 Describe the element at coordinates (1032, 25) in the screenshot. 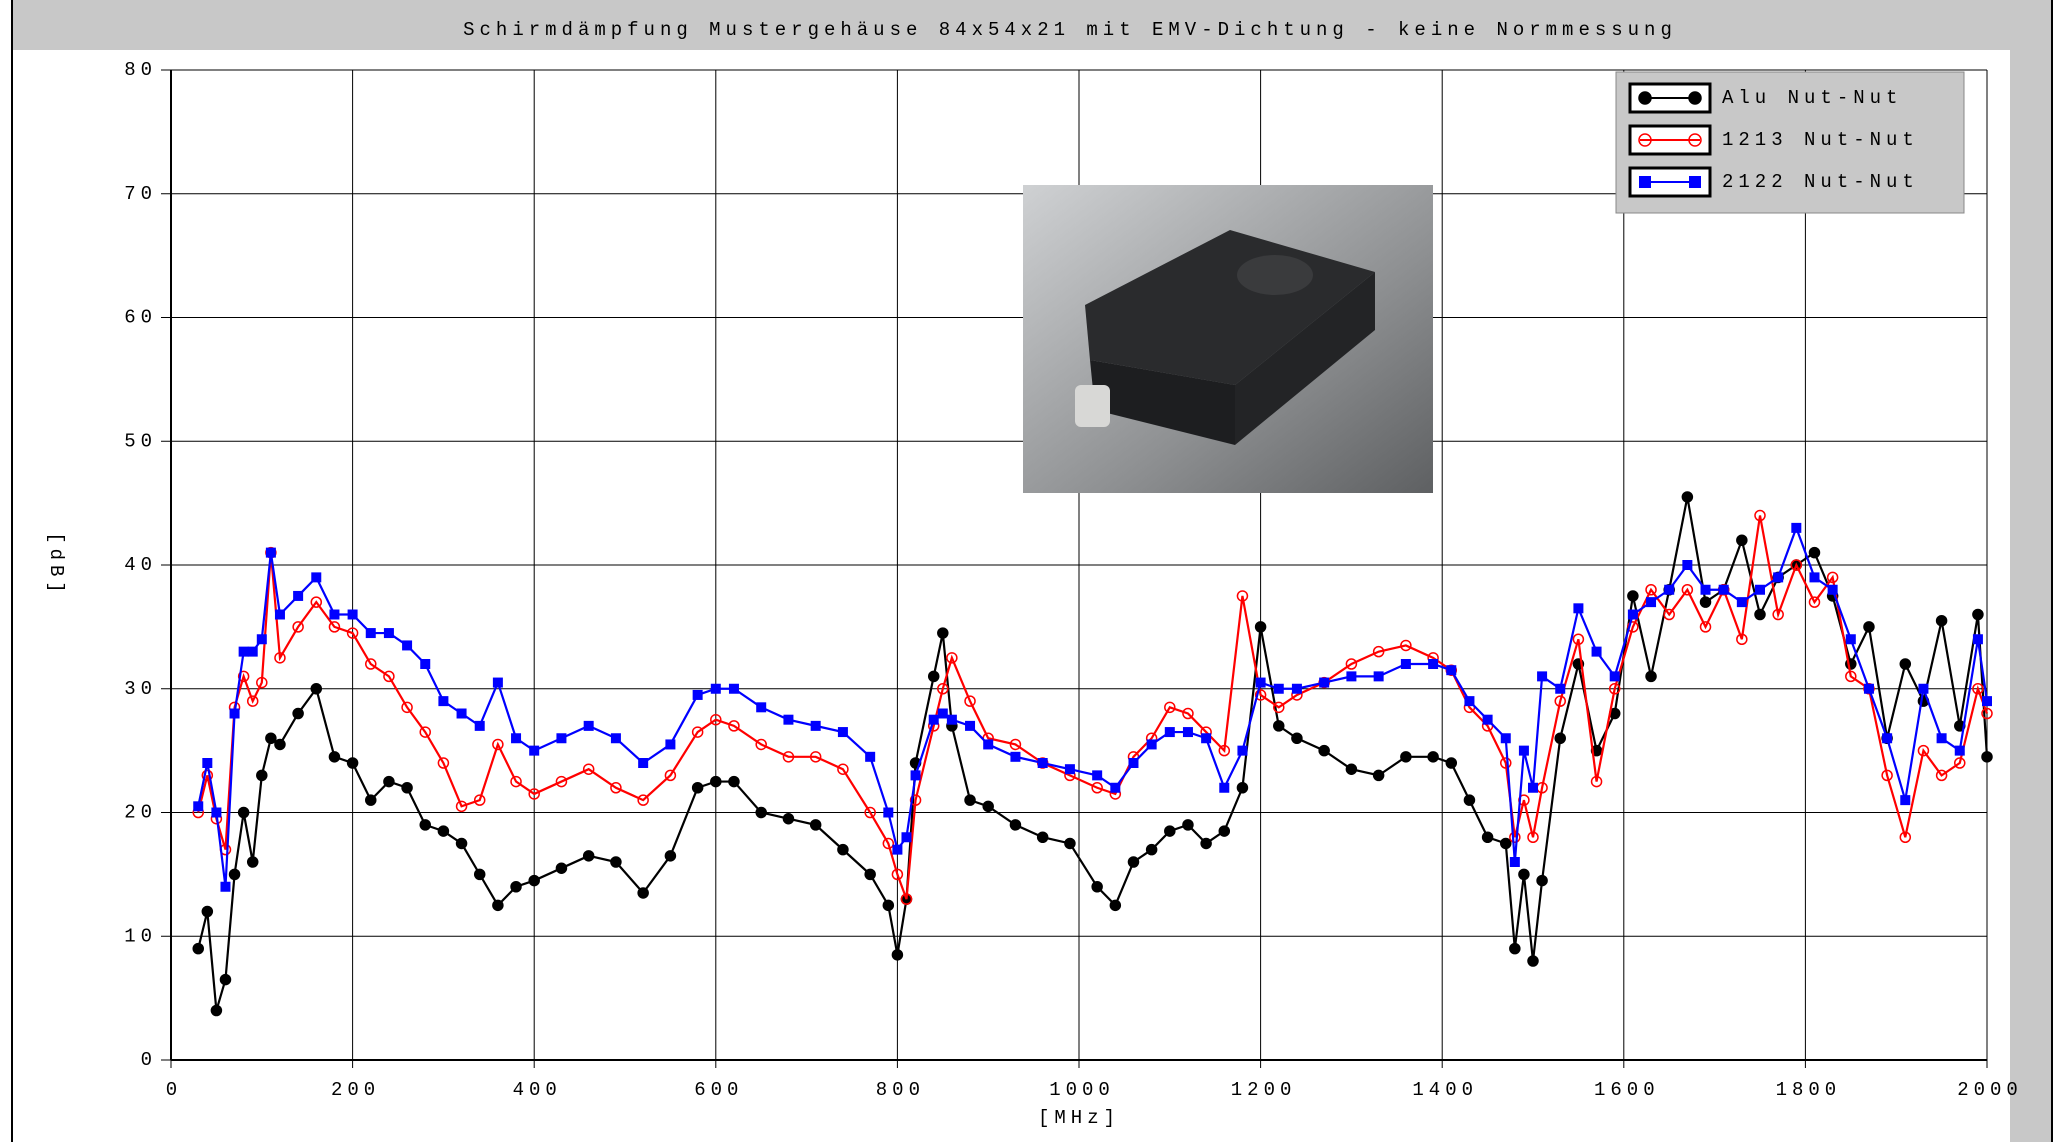

I see `title-band` at that location.